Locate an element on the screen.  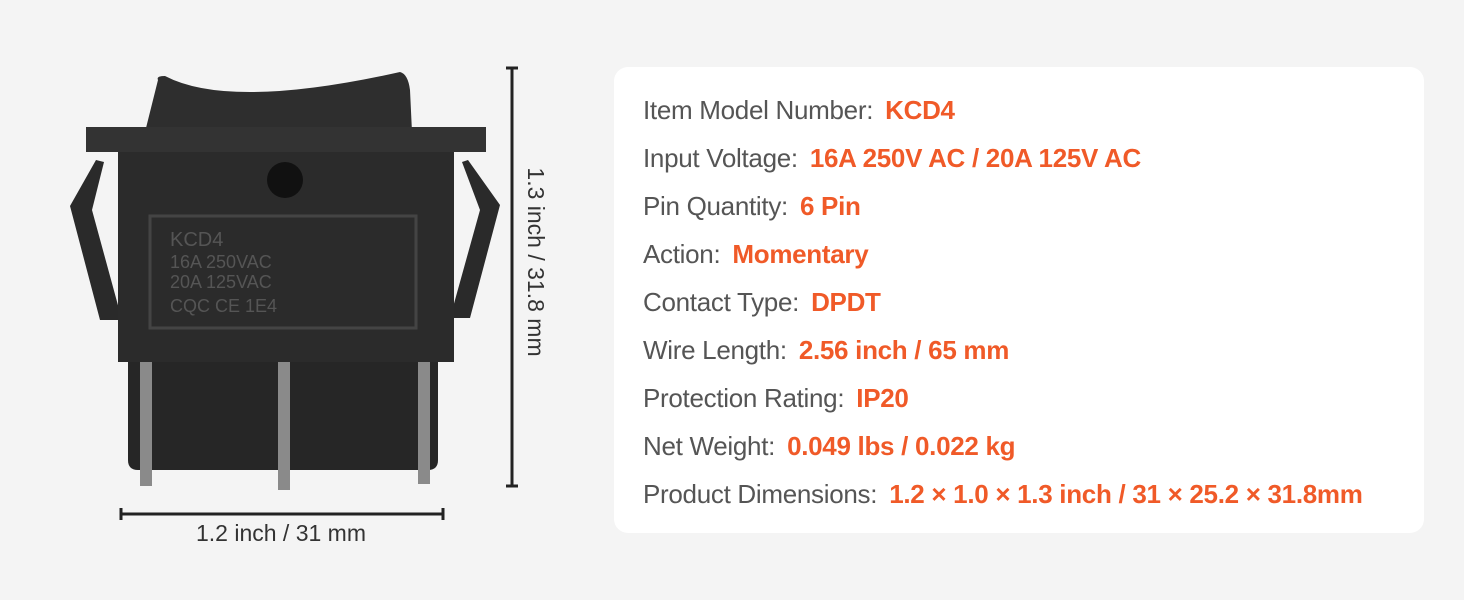
spec-label: Contact Type: is located at coordinates (721, 302).